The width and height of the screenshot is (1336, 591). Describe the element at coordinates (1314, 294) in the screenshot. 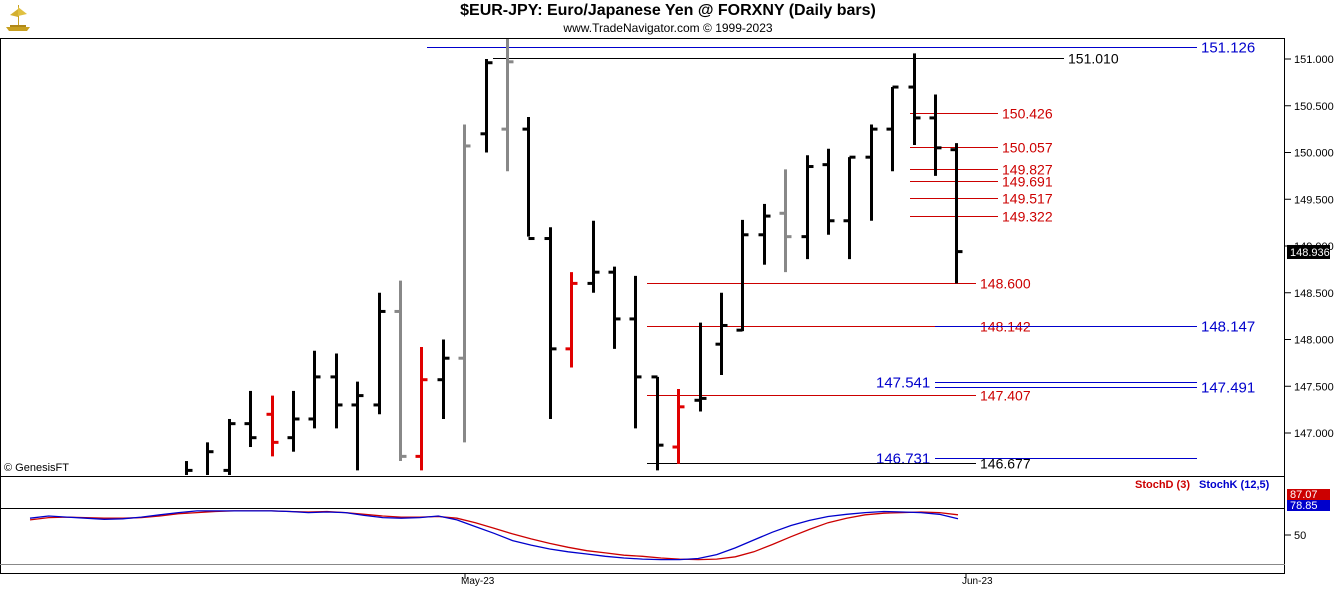

I see `price-tick-label: 148.500` at that location.